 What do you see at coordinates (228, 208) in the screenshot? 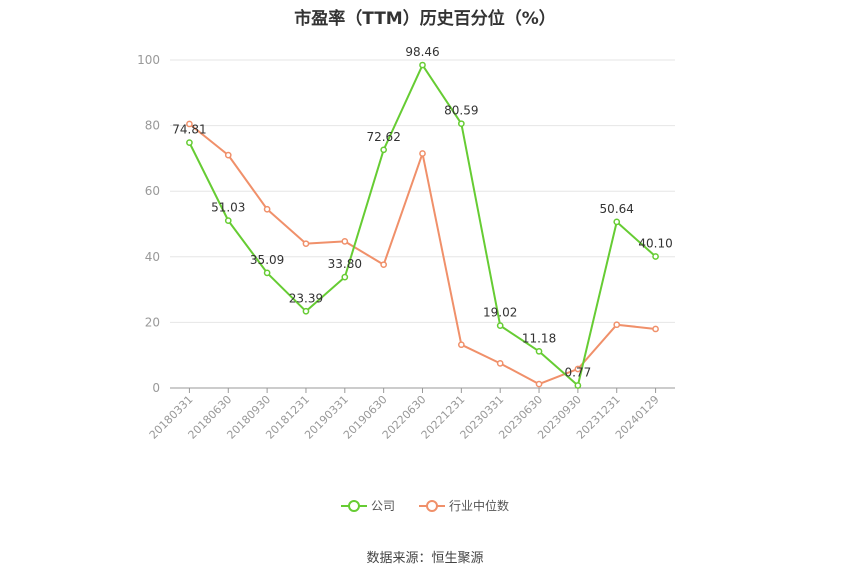
I see `data-label-company: 51.03` at bounding box center [228, 208].